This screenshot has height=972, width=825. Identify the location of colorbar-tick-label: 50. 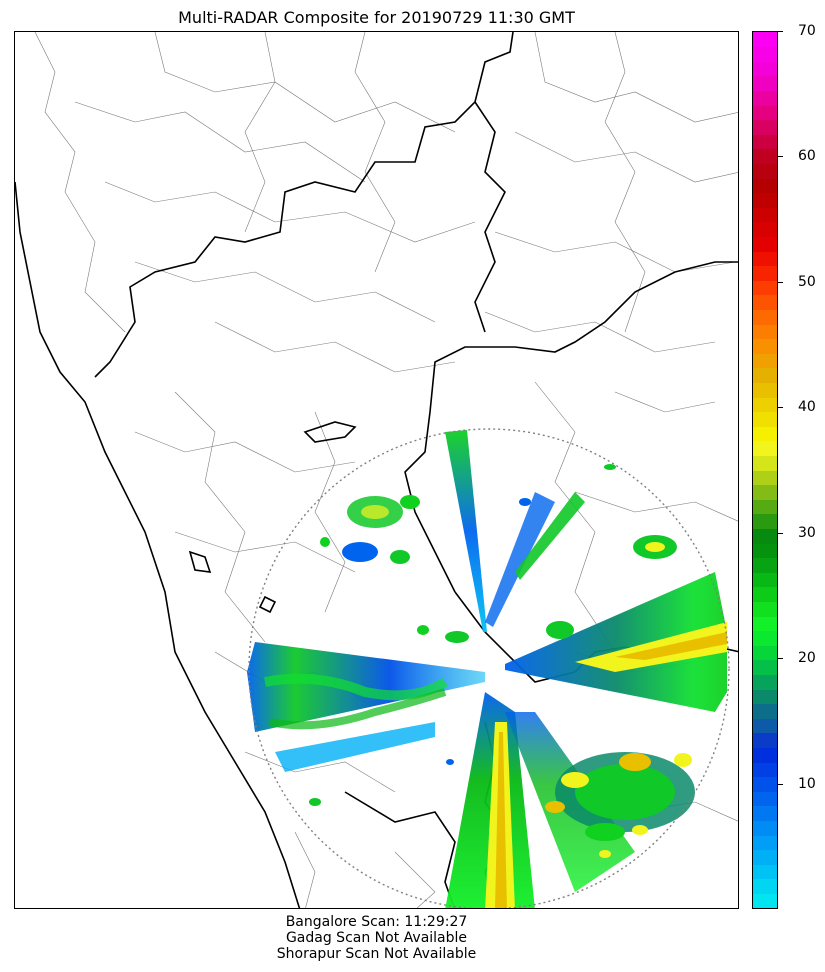
(807, 281).